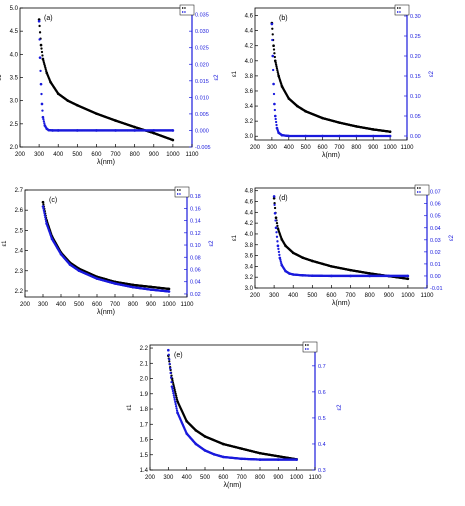 The image size is (465, 506). I want to click on y-right-tick-label: 0.015, so click(202, 82).